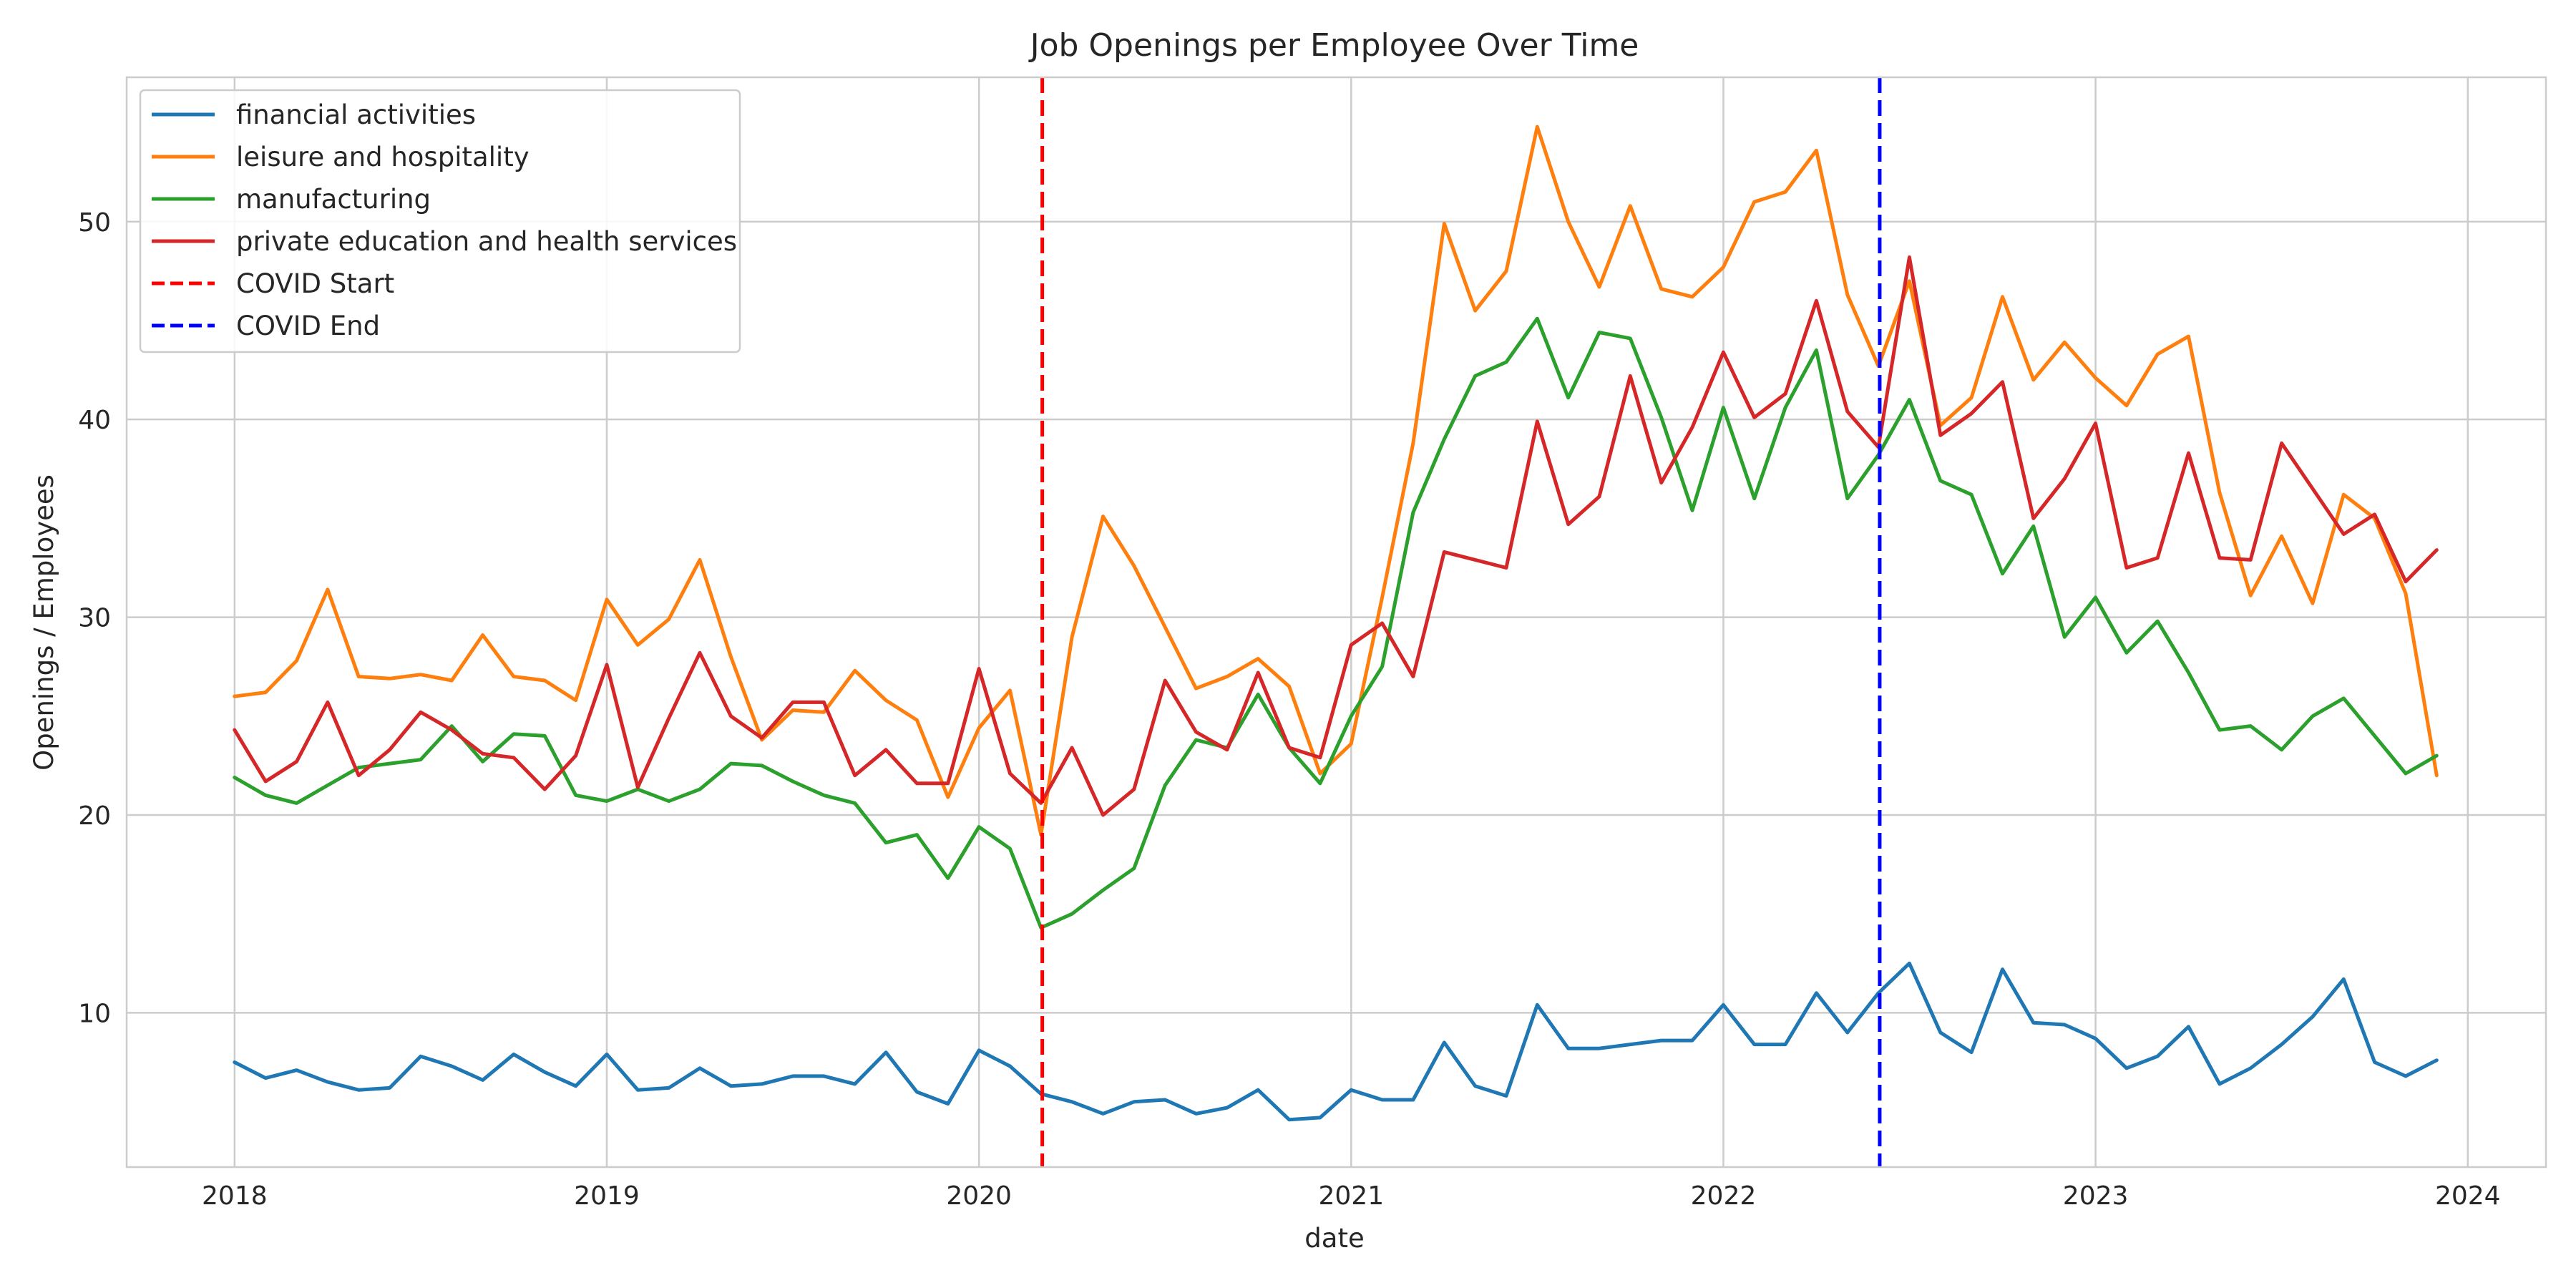 This screenshot has width=2576, height=1288. Describe the element at coordinates (333, 199) in the screenshot. I see `legend-label-manufacturing: manufacturing` at that location.